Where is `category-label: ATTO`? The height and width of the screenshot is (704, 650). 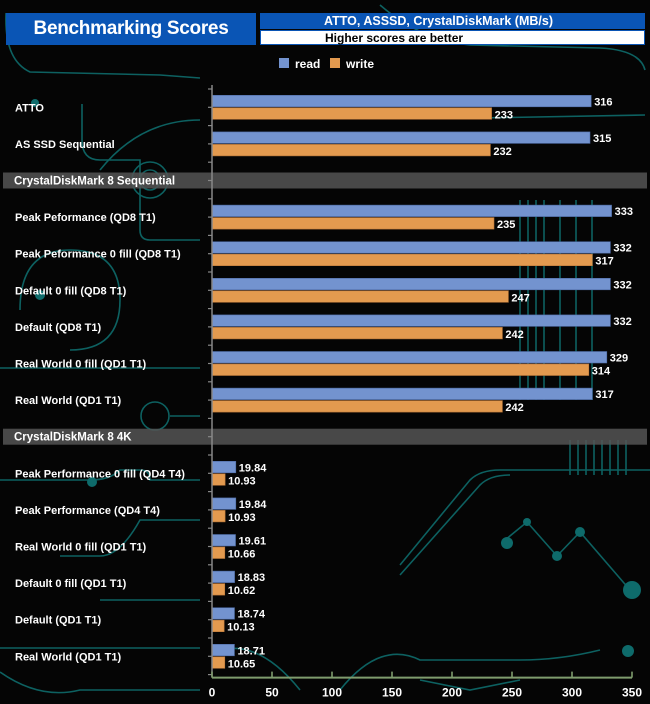
category-label: ATTO is located at coordinates (29, 108).